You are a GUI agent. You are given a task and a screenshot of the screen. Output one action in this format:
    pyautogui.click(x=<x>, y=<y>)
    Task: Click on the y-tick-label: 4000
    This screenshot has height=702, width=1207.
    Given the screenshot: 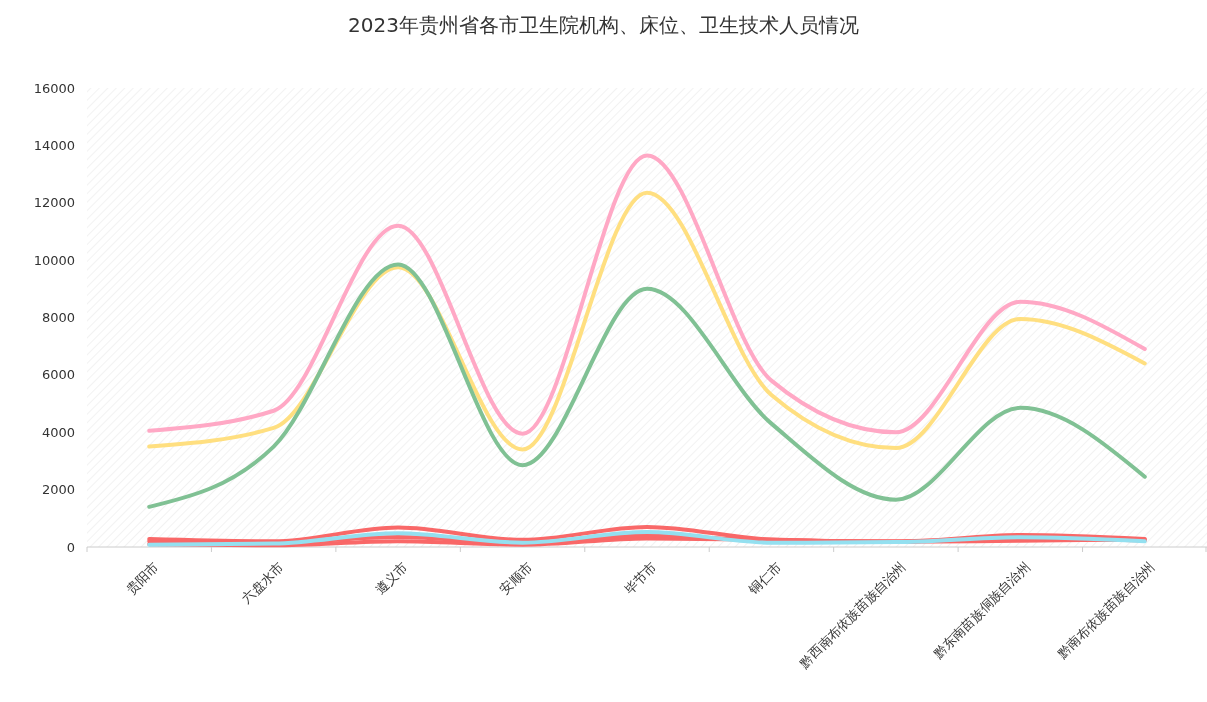 What is the action you would take?
    pyautogui.click(x=58, y=432)
    